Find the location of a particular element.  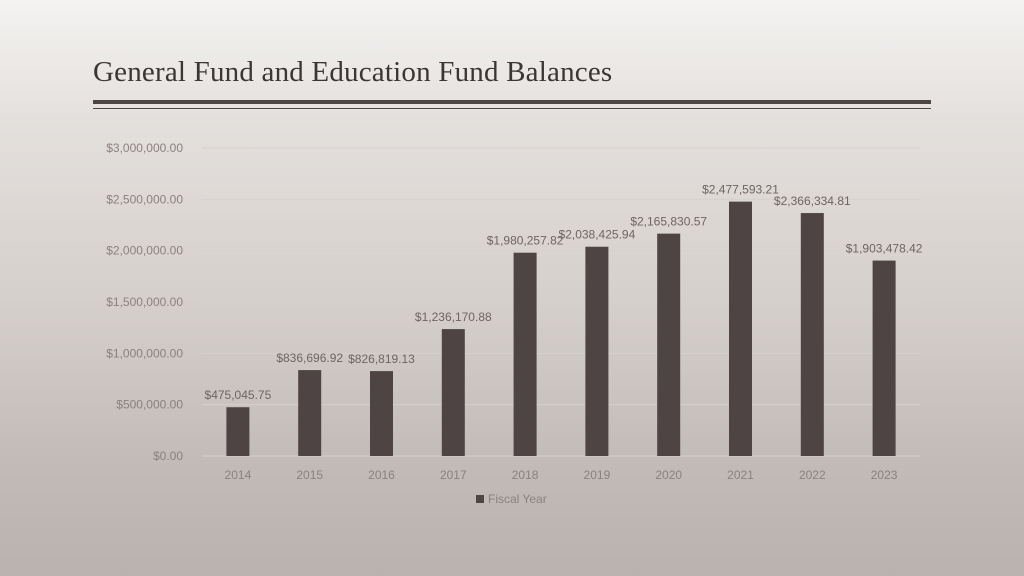

title-rule-thick is located at coordinates (512, 102).